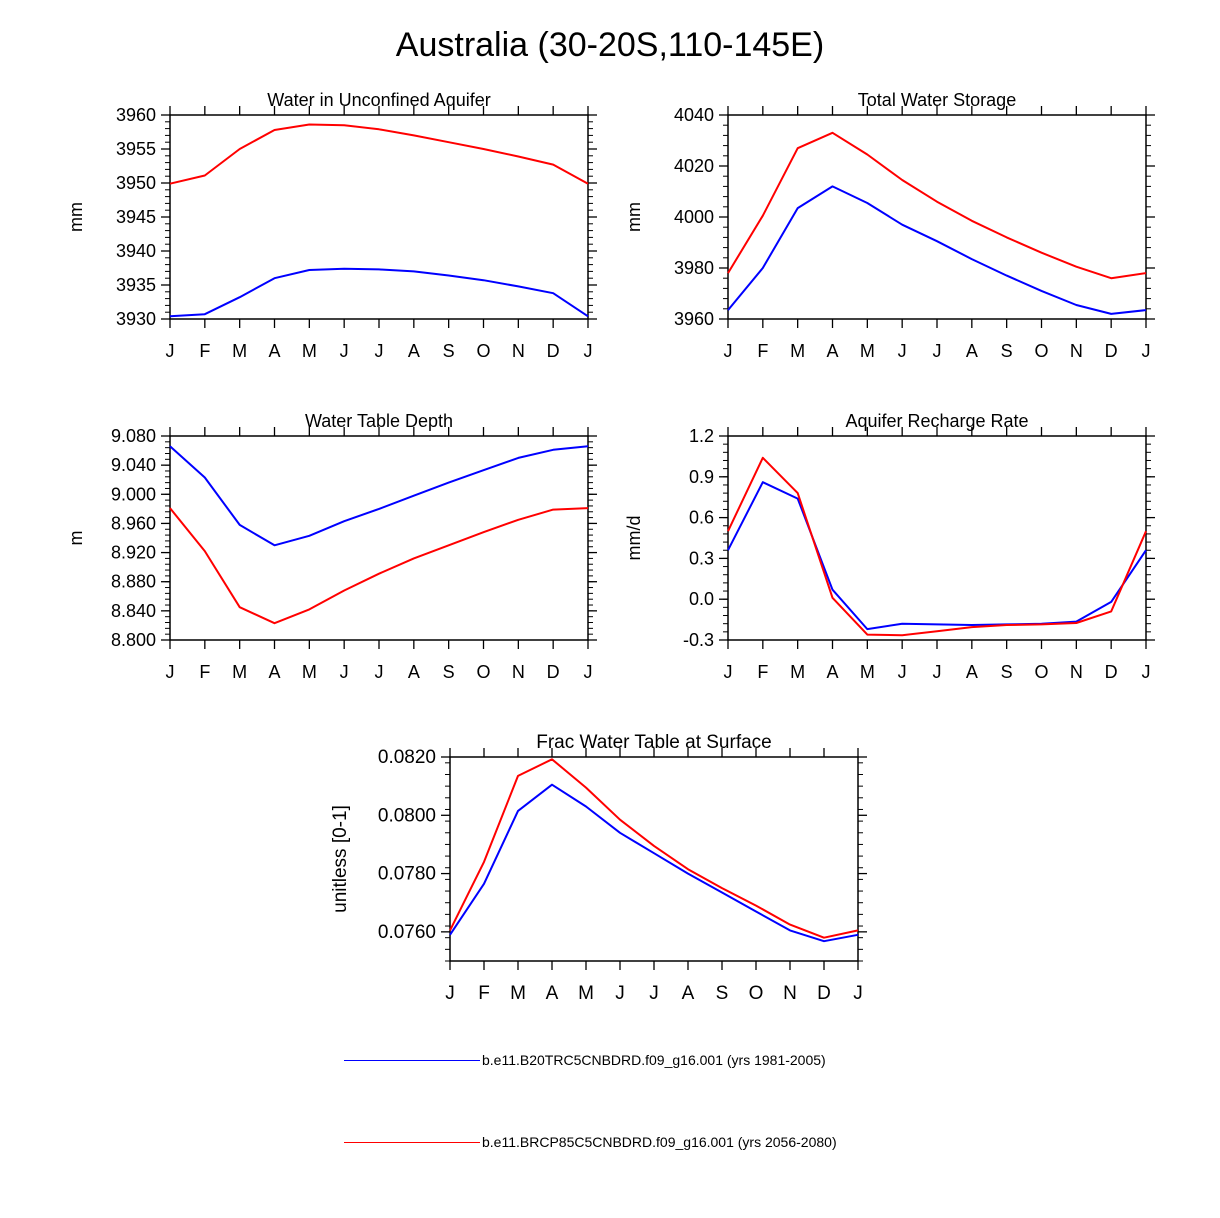 This screenshot has height=1218, width=1220. What do you see at coordinates (133, 640) in the screenshot?
I see `y-tick-label: 8.800` at bounding box center [133, 640].